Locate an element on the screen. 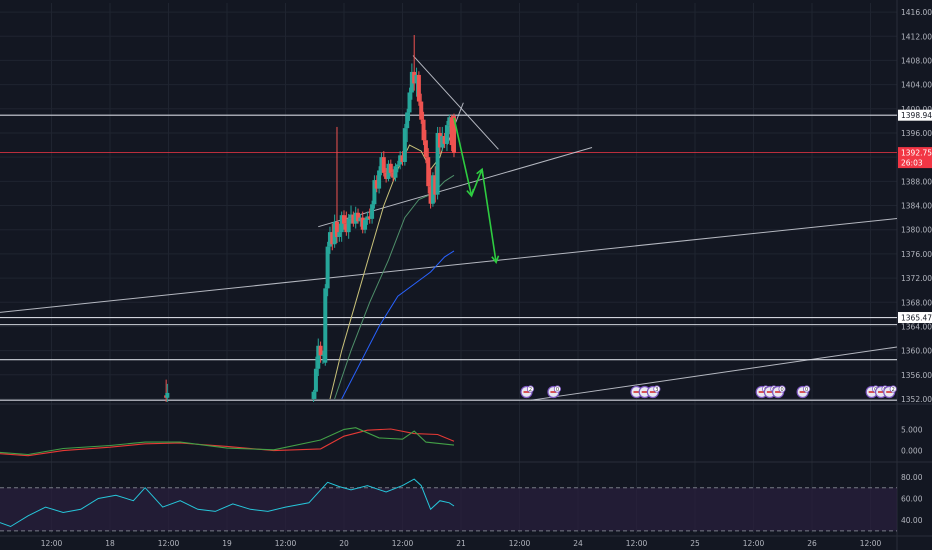  event-count: 2 is located at coordinates (893, 390).